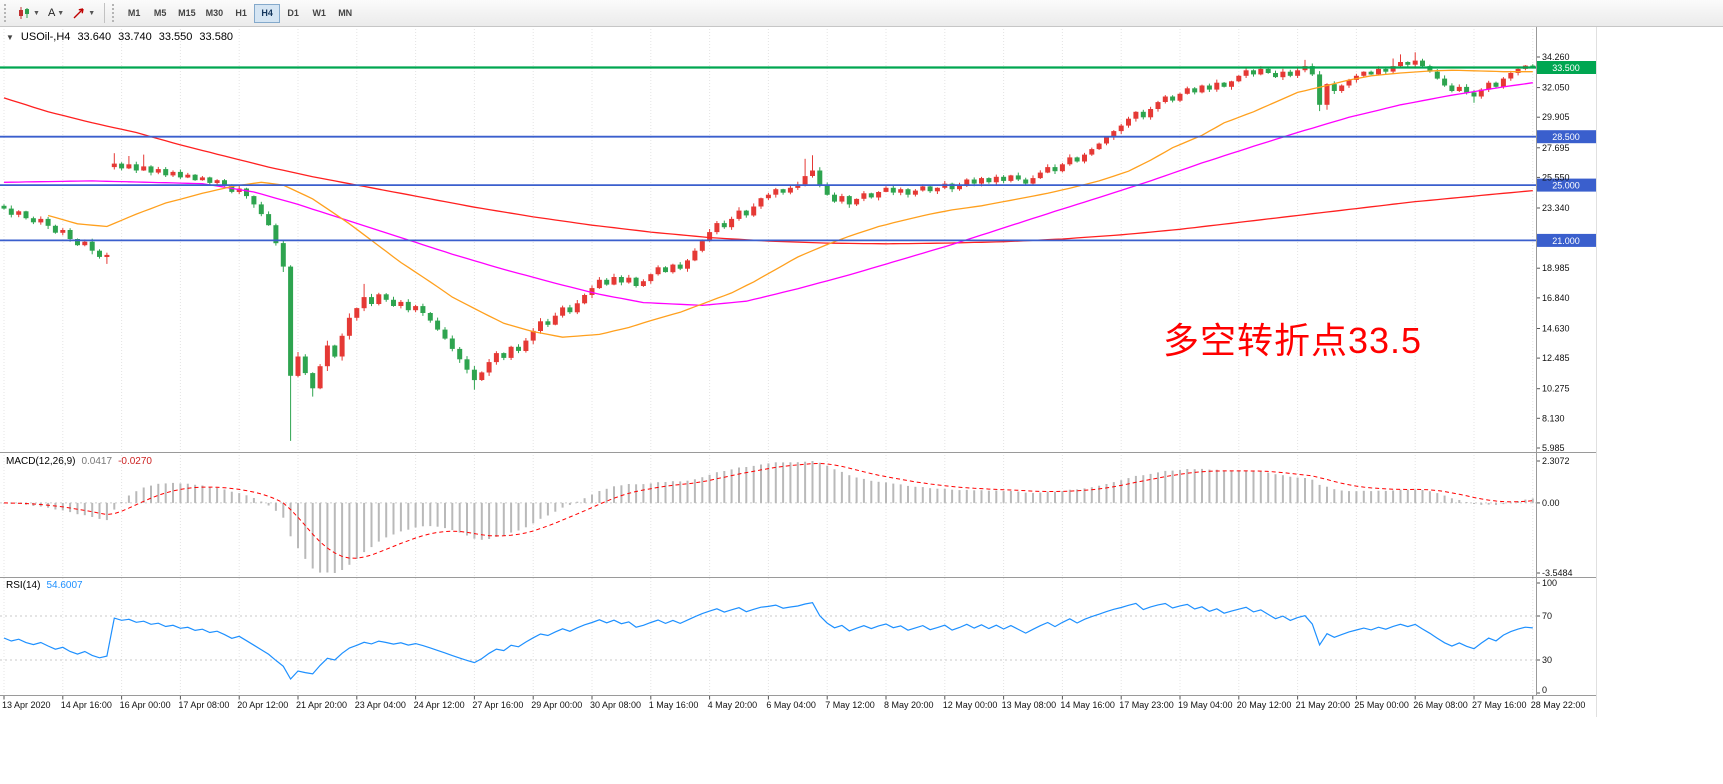  What do you see at coordinates (267, 13) in the screenshot?
I see `timeframe-button-h4: H4` at bounding box center [267, 13].